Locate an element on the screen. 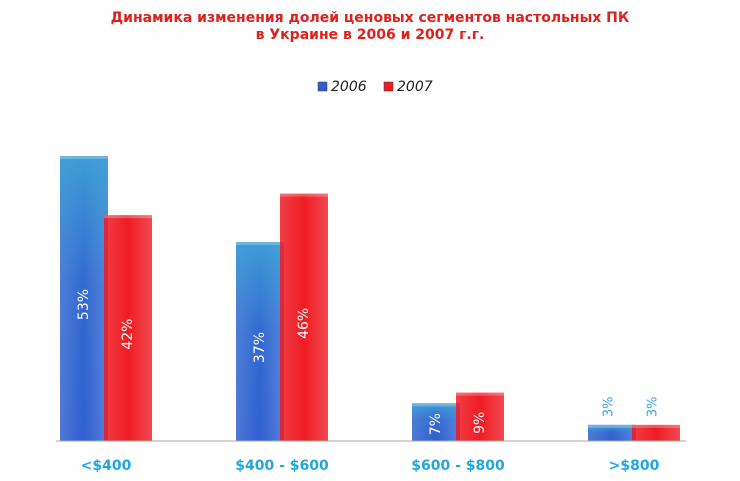 The height and width of the screenshot is (481, 740). data-label-2006-0: 53% is located at coordinates (84, 304).